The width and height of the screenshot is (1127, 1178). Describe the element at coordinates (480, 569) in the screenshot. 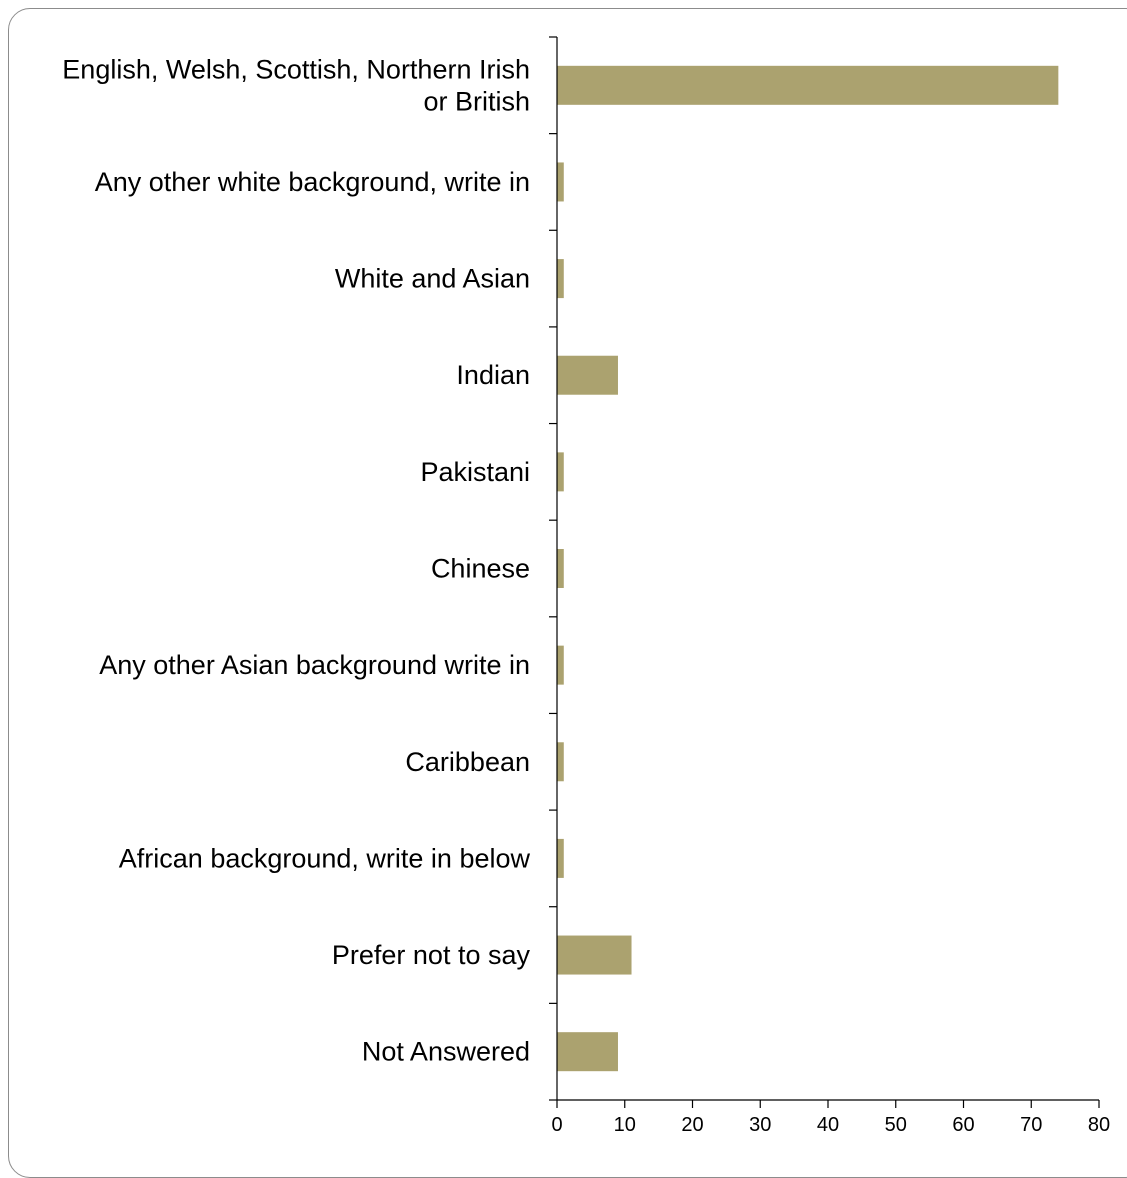

I see `category-label: Chinese` at that location.